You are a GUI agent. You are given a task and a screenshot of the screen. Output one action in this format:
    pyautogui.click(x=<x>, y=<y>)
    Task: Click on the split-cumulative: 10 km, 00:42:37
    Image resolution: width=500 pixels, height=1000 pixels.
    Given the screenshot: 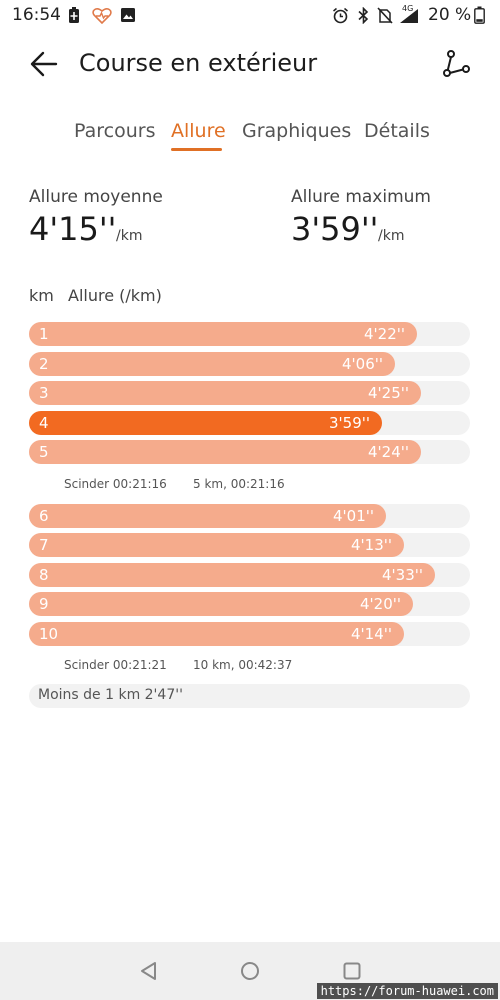 What is the action you would take?
    pyautogui.click(x=243, y=665)
    